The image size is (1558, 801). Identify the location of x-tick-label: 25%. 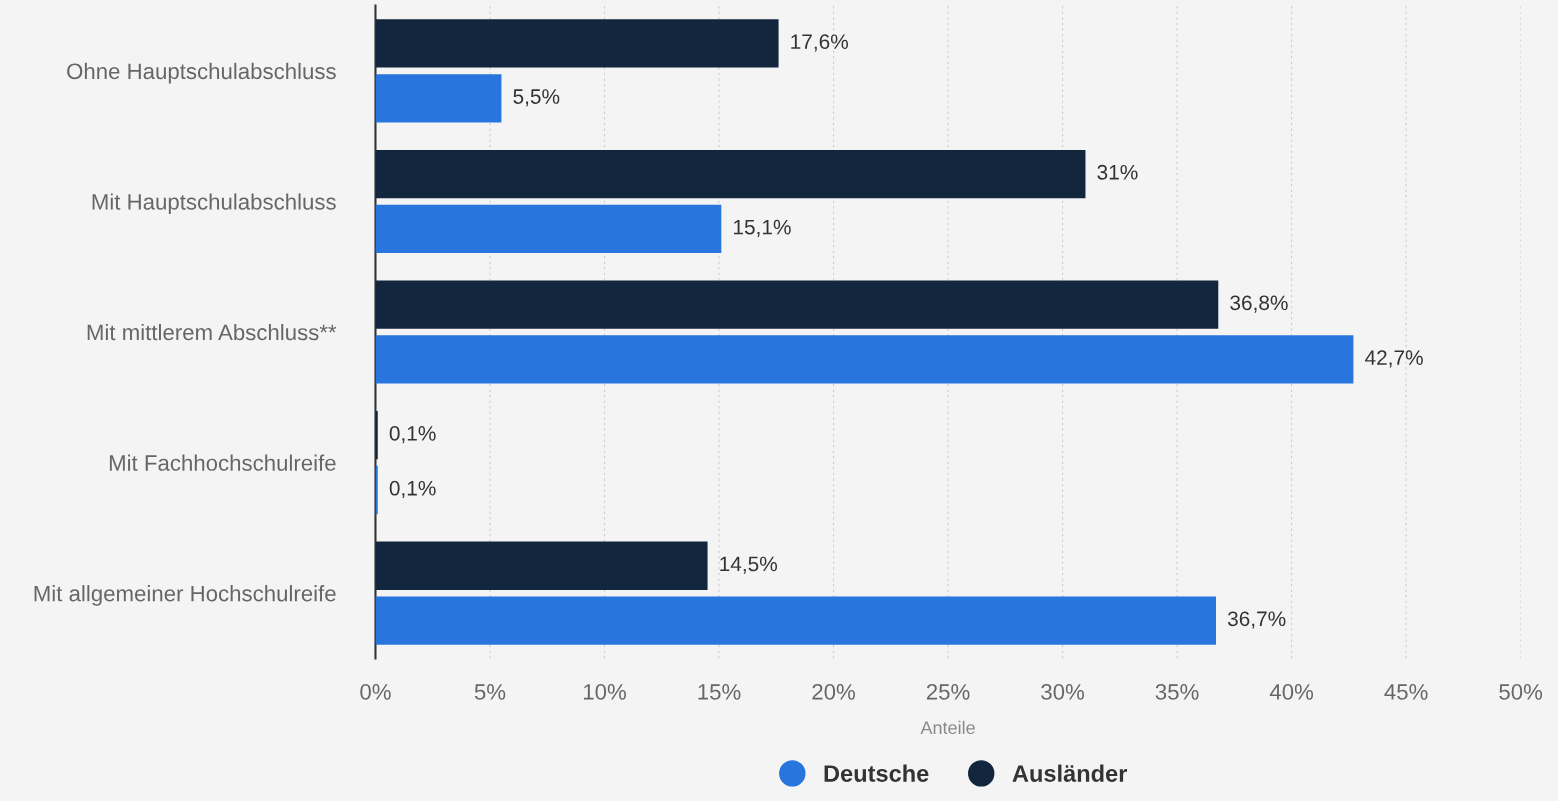
(948, 692).